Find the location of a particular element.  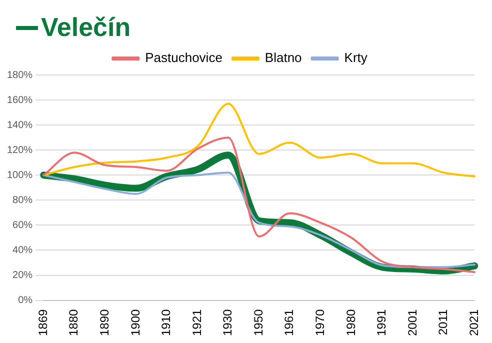

x-tick-label: 1890 is located at coordinates (104, 322).